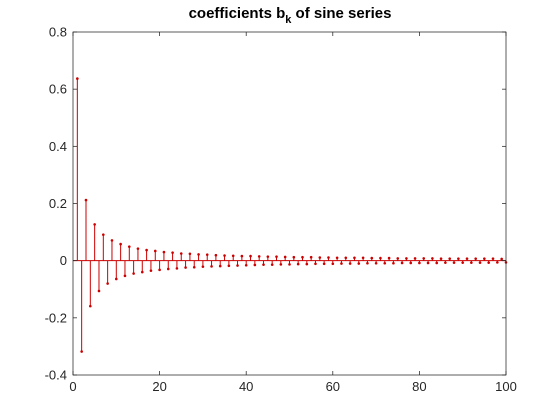  What do you see at coordinates (72, 386) in the screenshot?
I see `x-tick-label: 0` at bounding box center [72, 386].